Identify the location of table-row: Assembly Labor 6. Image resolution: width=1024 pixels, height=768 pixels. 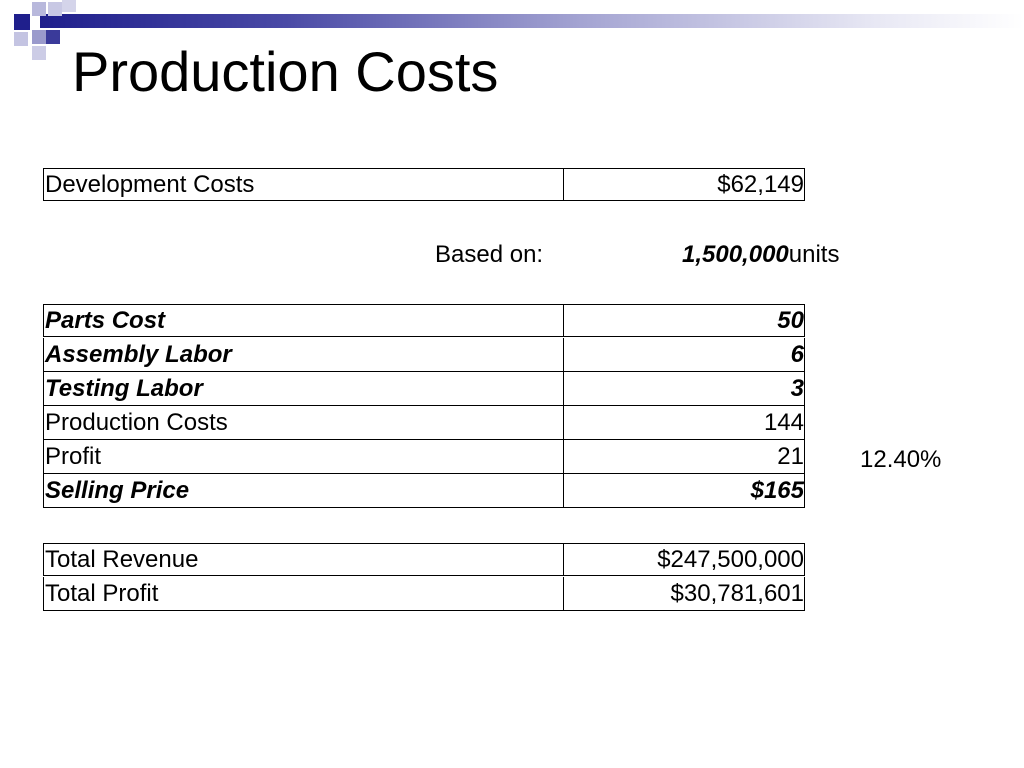
(424, 355).